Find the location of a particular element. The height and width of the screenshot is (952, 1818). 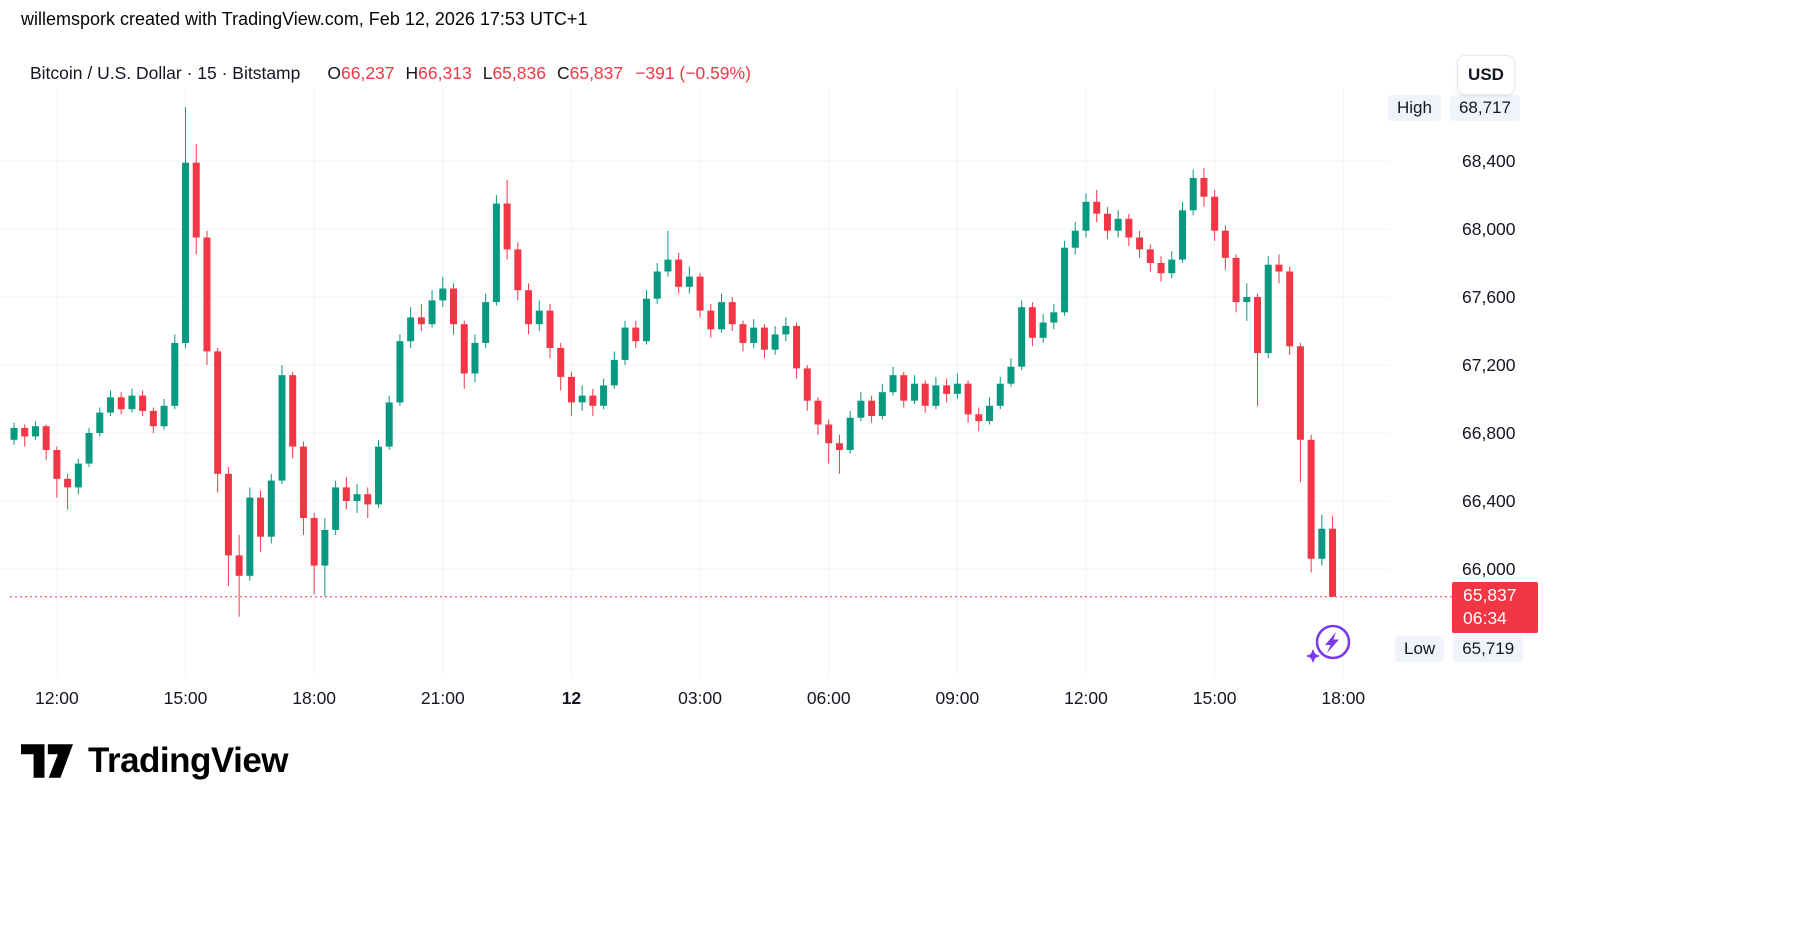

price-tick-label: 68,000 is located at coordinates (1489, 229).